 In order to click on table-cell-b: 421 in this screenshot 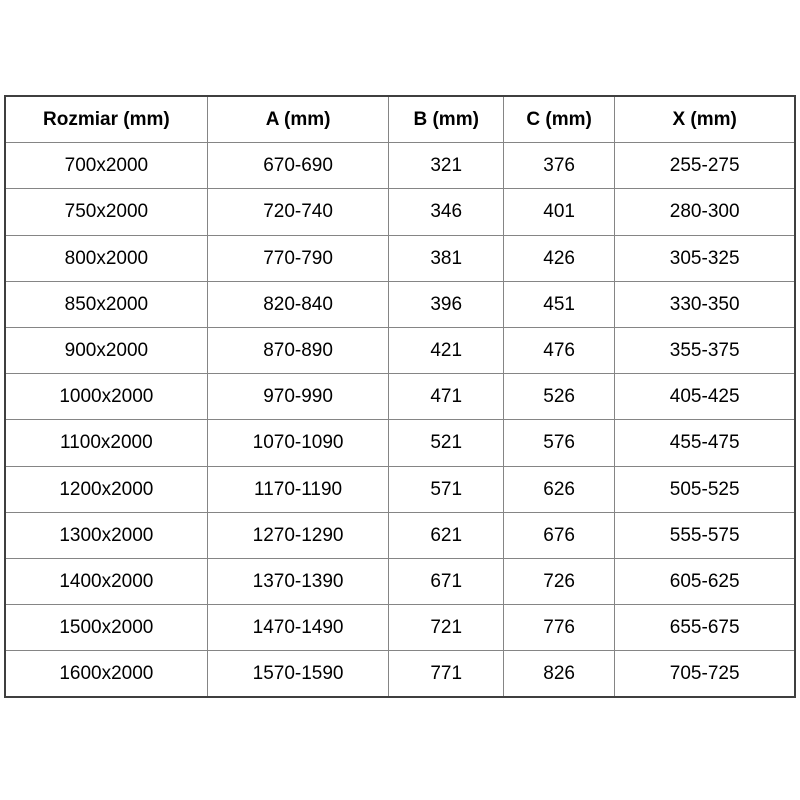, I will do `click(446, 350)`.